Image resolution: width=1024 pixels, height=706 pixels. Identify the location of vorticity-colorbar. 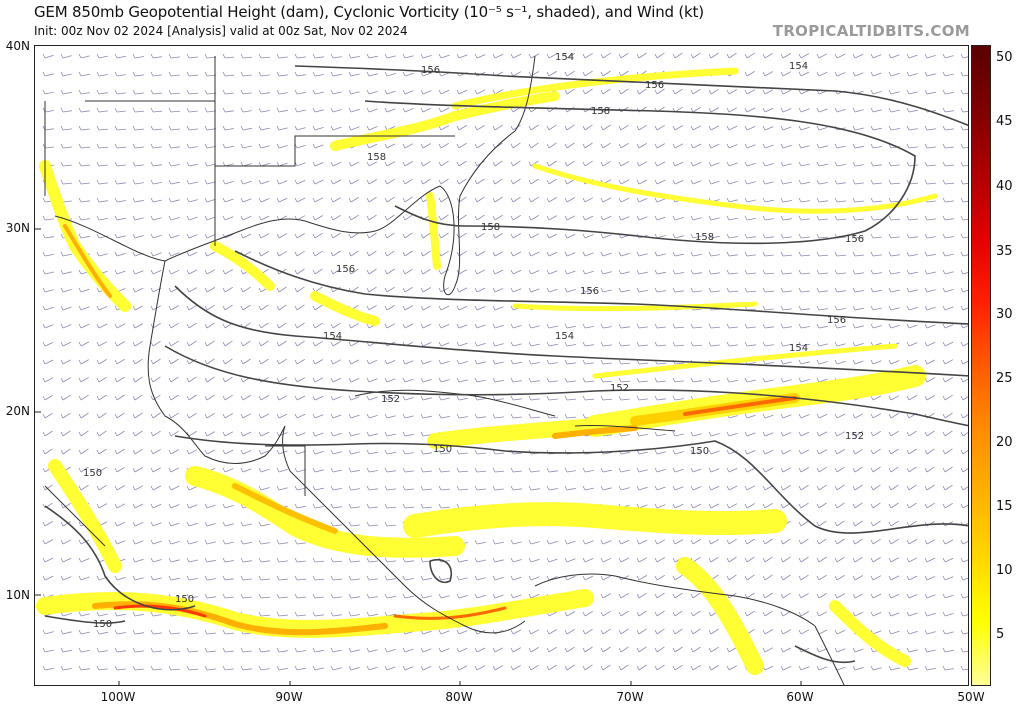
(981, 365).